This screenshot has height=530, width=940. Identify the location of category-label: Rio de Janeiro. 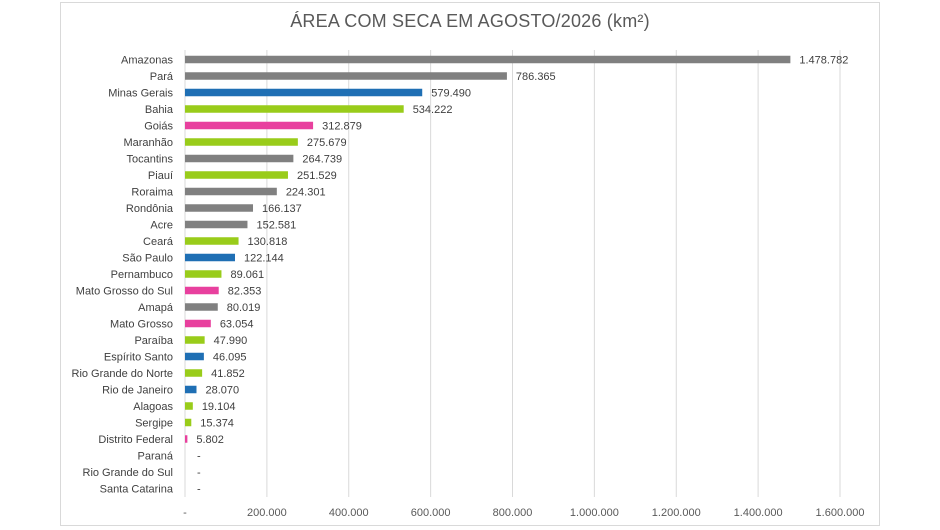
(137, 391).